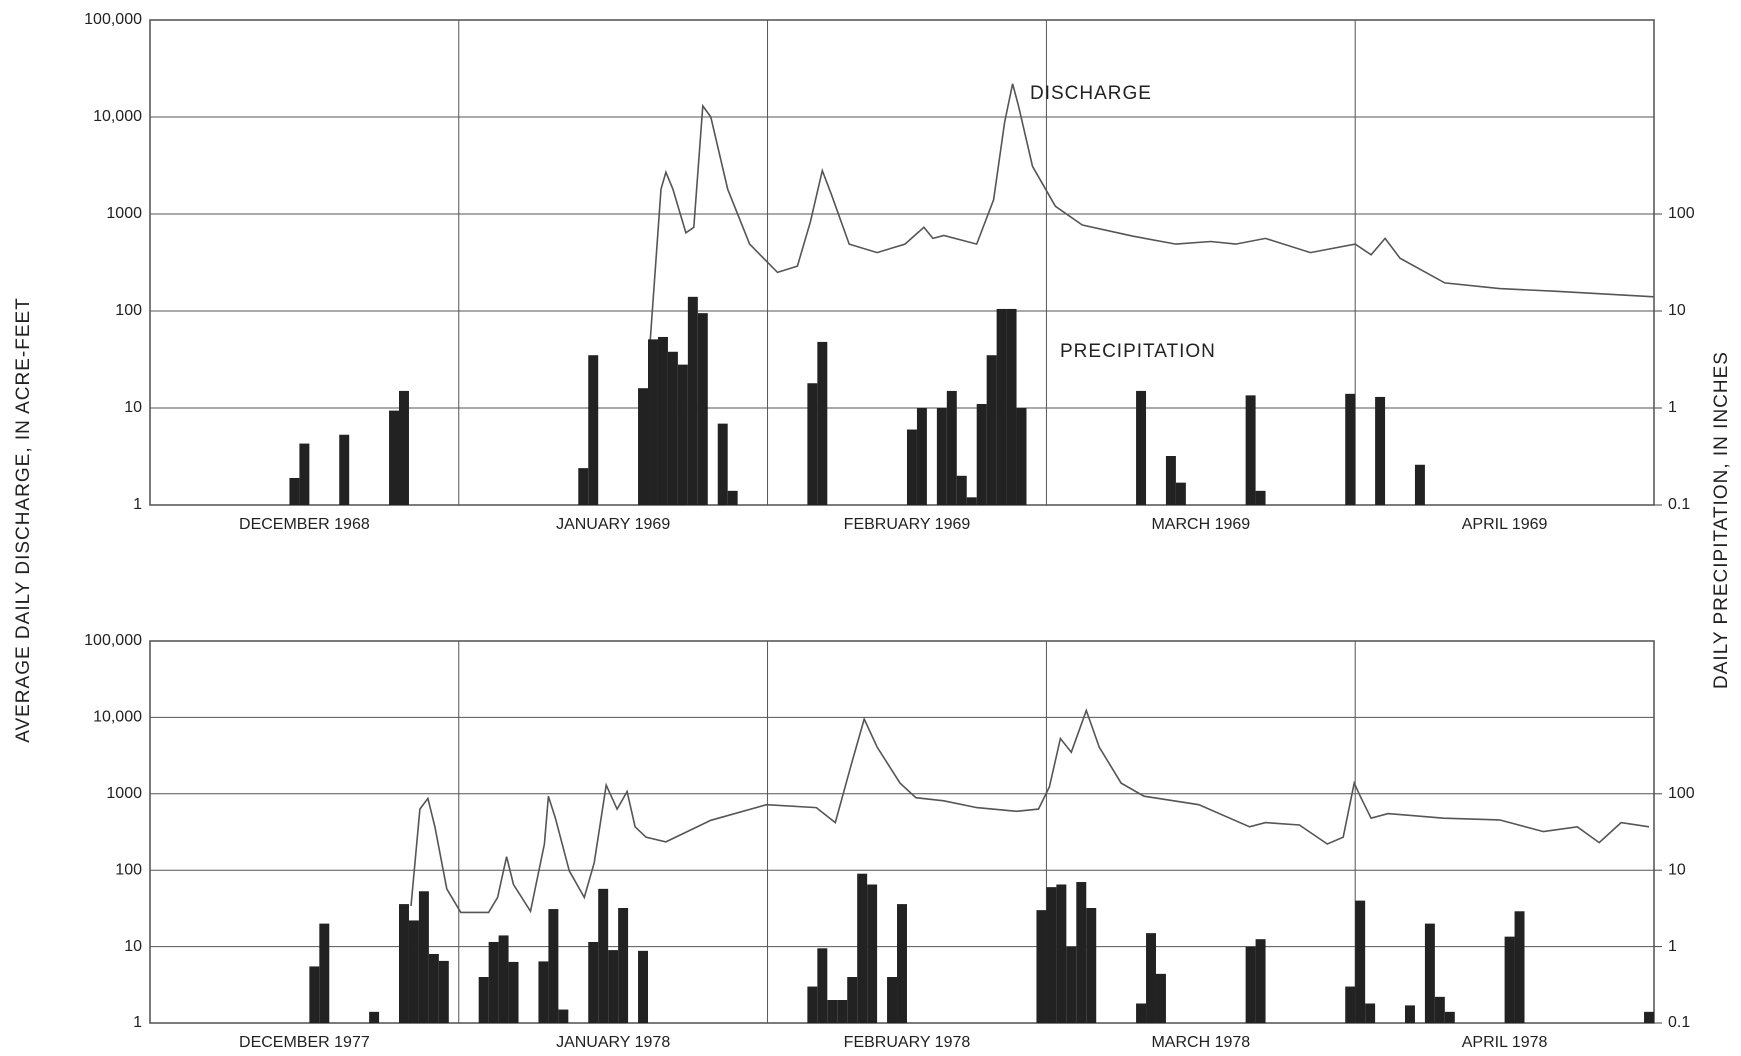  What do you see at coordinates (1679, 504) in the screenshot?
I see `y2-tick-label: 0.1` at bounding box center [1679, 504].